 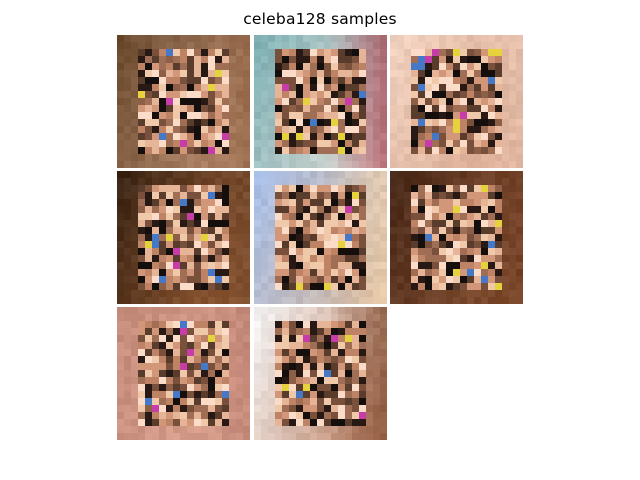 What do you see at coordinates (320, 19) in the screenshot?
I see `figure-title: celeba128 samples` at bounding box center [320, 19].